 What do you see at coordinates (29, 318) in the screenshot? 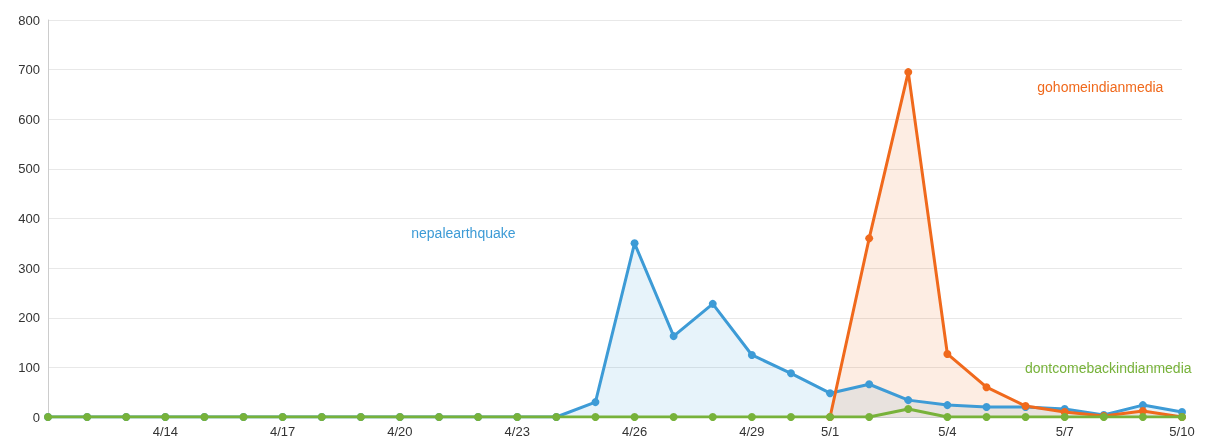
I see `y-tick-label: 200` at bounding box center [29, 318].